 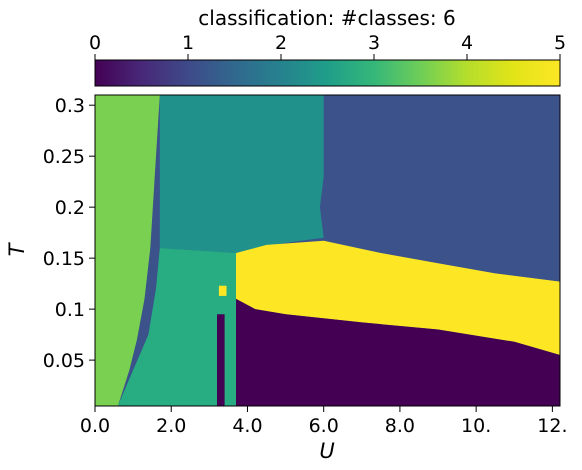 I want to click on colorbar-tick-label: 0, so click(x=95, y=43).